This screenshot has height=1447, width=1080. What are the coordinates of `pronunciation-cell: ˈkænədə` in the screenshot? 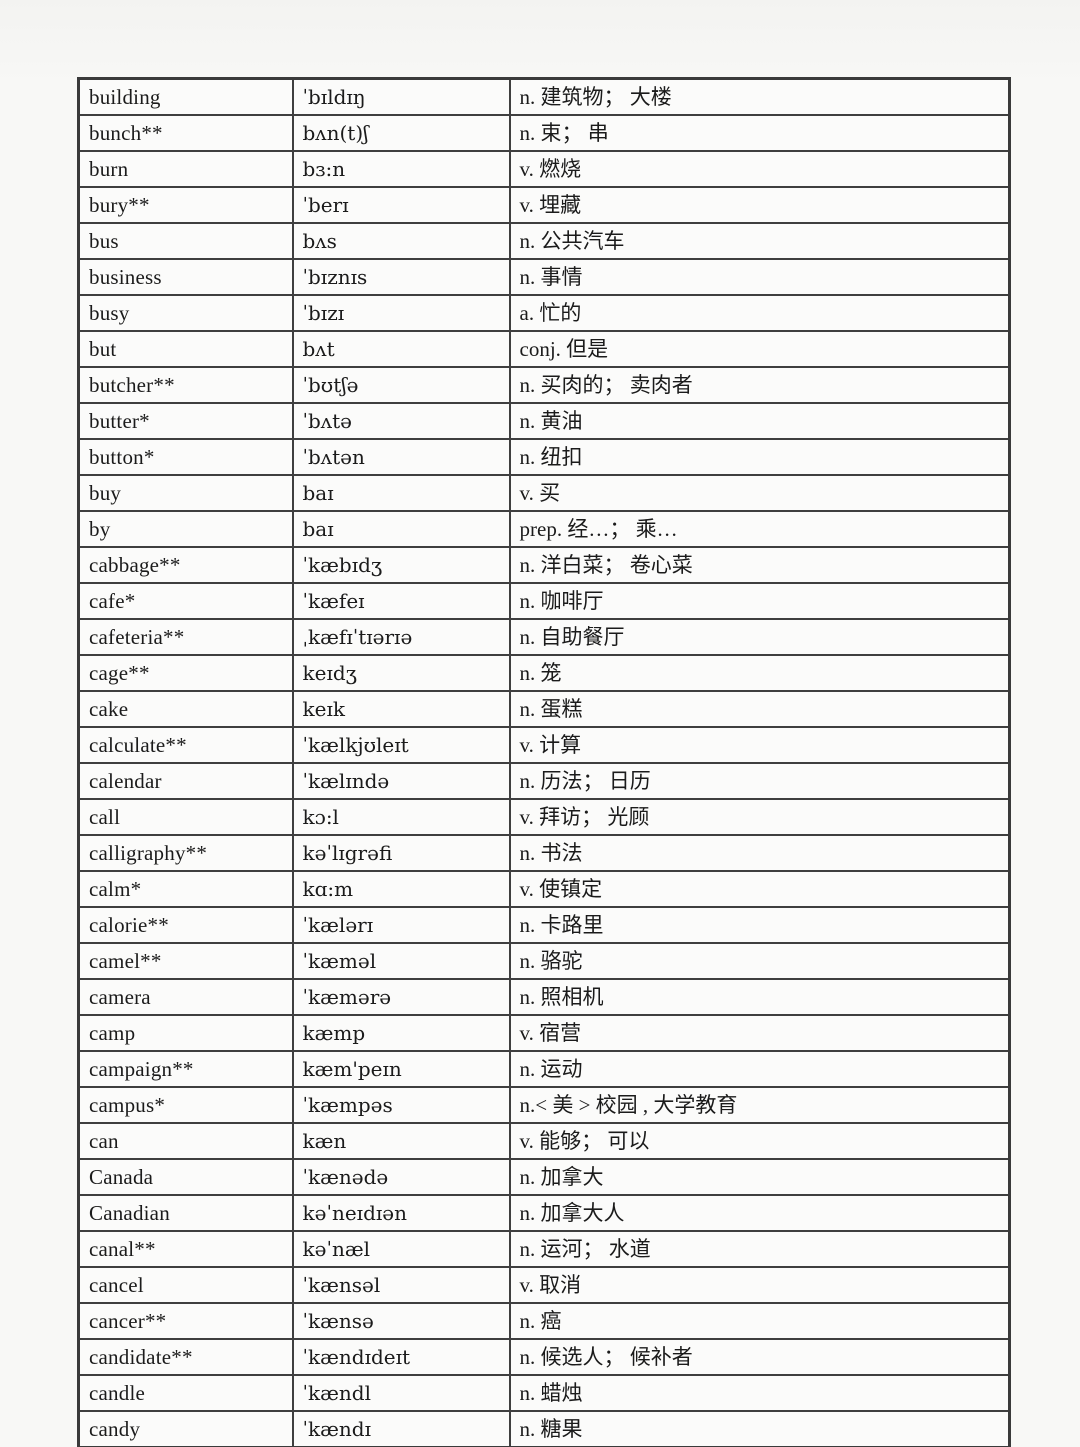 It's located at (401, 1177).